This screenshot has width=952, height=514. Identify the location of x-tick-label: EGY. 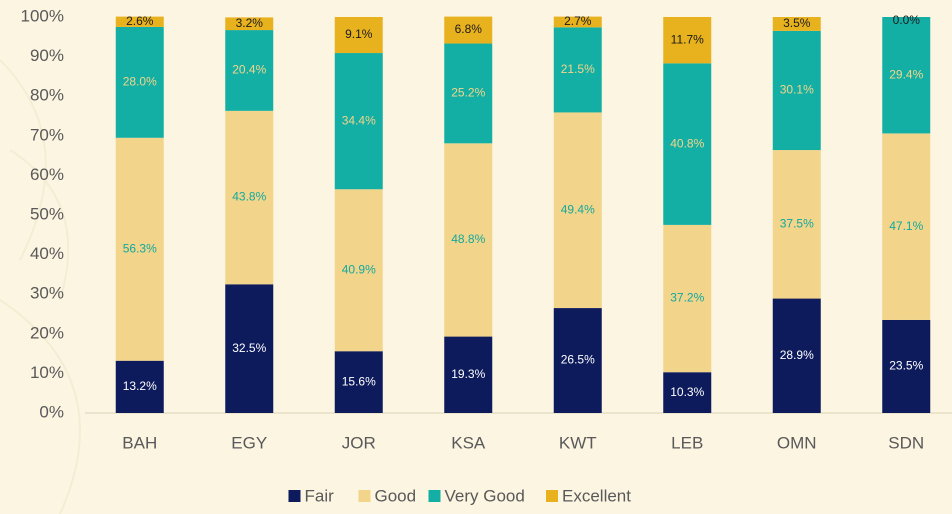
(249, 442).